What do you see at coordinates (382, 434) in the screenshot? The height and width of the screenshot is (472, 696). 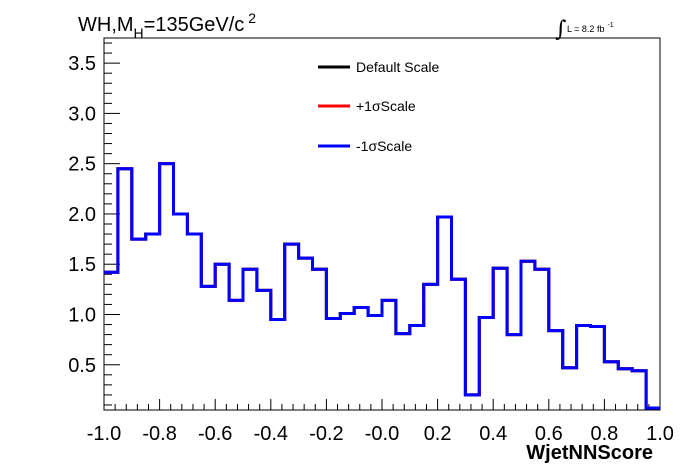 I see `x-tick-label: -0.0` at bounding box center [382, 434].